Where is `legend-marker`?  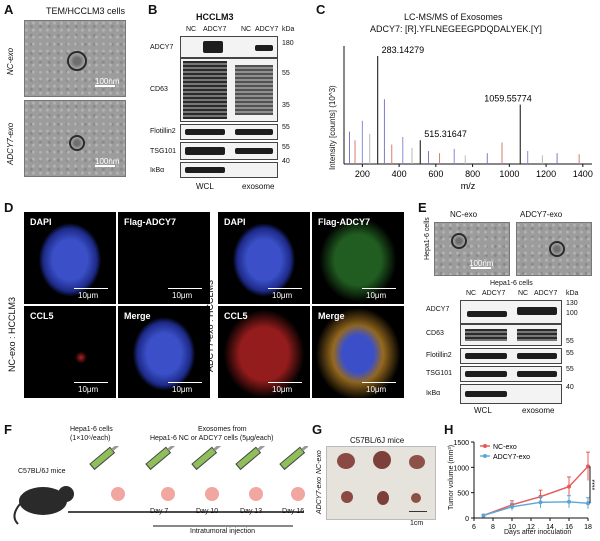 legend-marker is located at coordinates (485, 446).